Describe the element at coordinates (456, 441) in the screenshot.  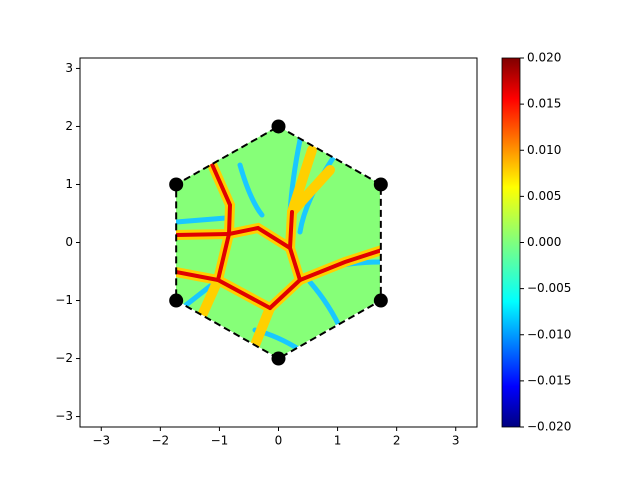
I see `x-tick-label: 3` at that location.